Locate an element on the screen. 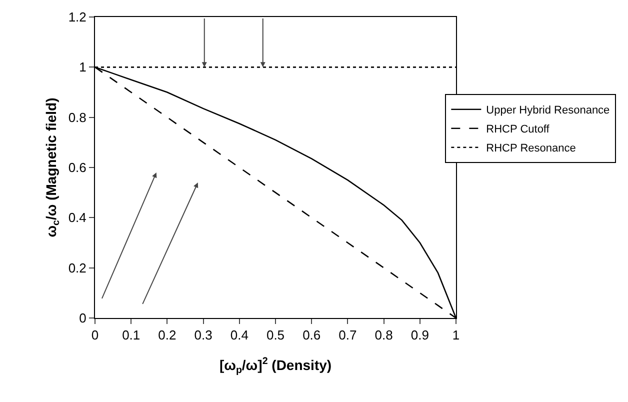  y-tick-label: 1 is located at coordinates (82, 67).